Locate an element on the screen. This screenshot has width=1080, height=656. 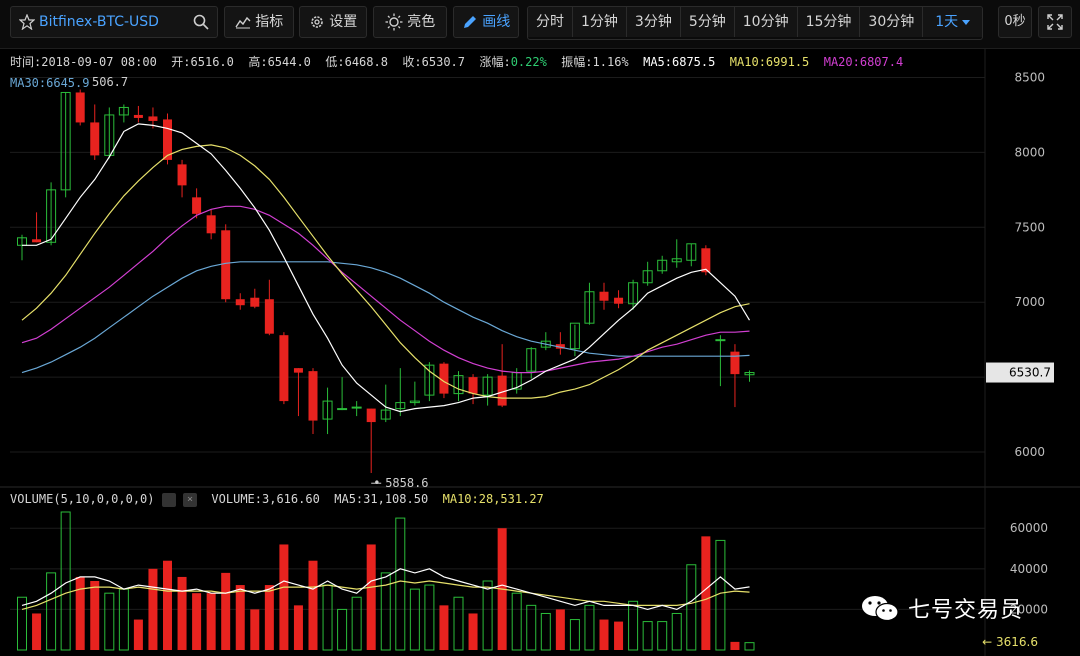
timeframe-option: 分时 is located at coordinates (550, 22).